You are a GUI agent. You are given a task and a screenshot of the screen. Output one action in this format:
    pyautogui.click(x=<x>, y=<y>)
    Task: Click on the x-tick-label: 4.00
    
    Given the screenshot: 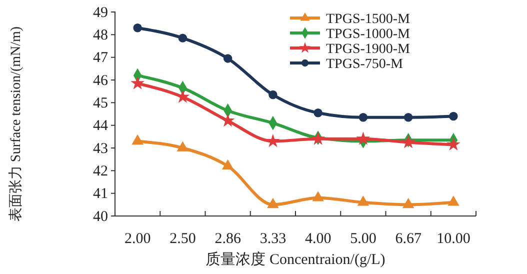 What is the action you would take?
    pyautogui.click(x=318, y=239)
    